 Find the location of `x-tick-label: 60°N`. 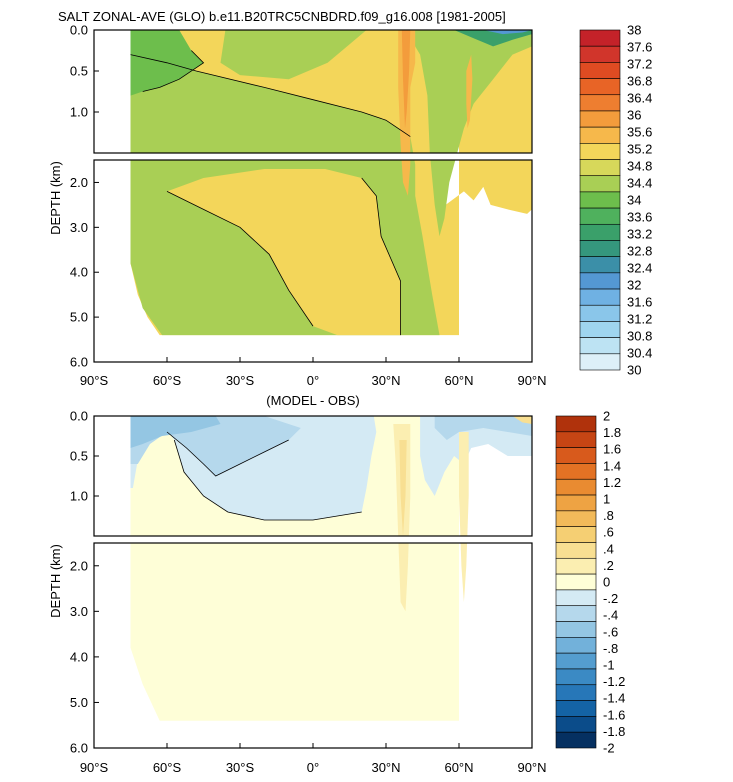

x-tick-label: 60°N is located at coordinates (458, 380).